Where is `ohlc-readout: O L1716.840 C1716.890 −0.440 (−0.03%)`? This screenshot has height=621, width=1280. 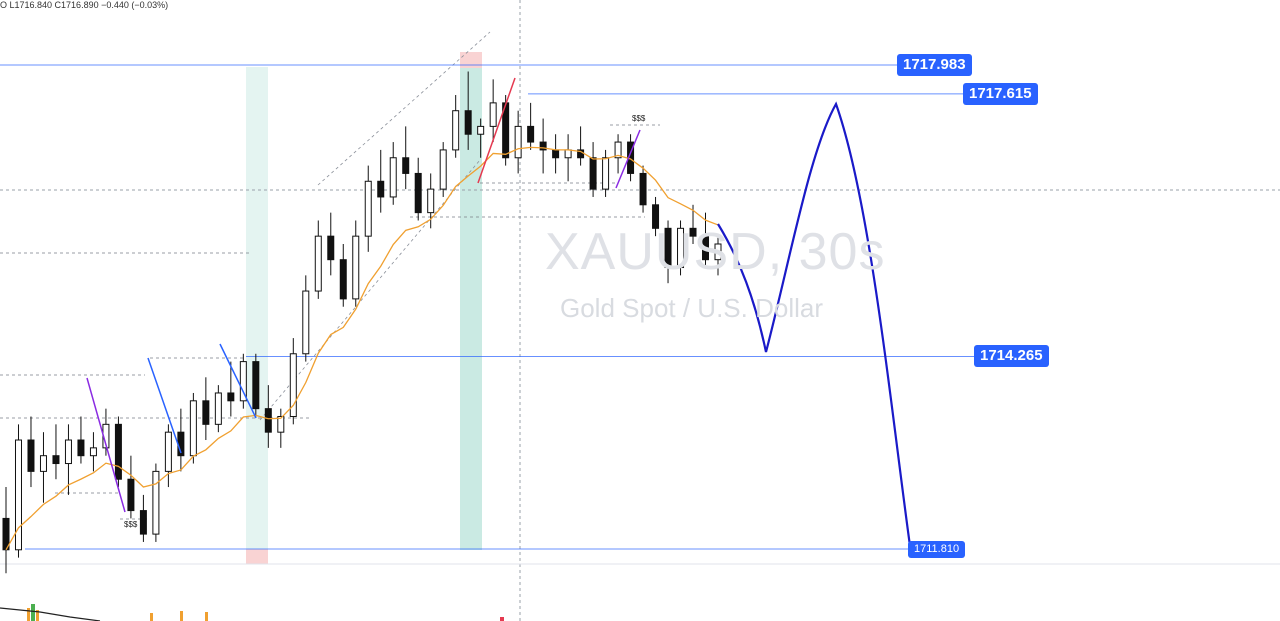 ohlc-readout: O L1716.840 C1716.890 −0.440 (−0.03%) is located at coordinates (84, 5).